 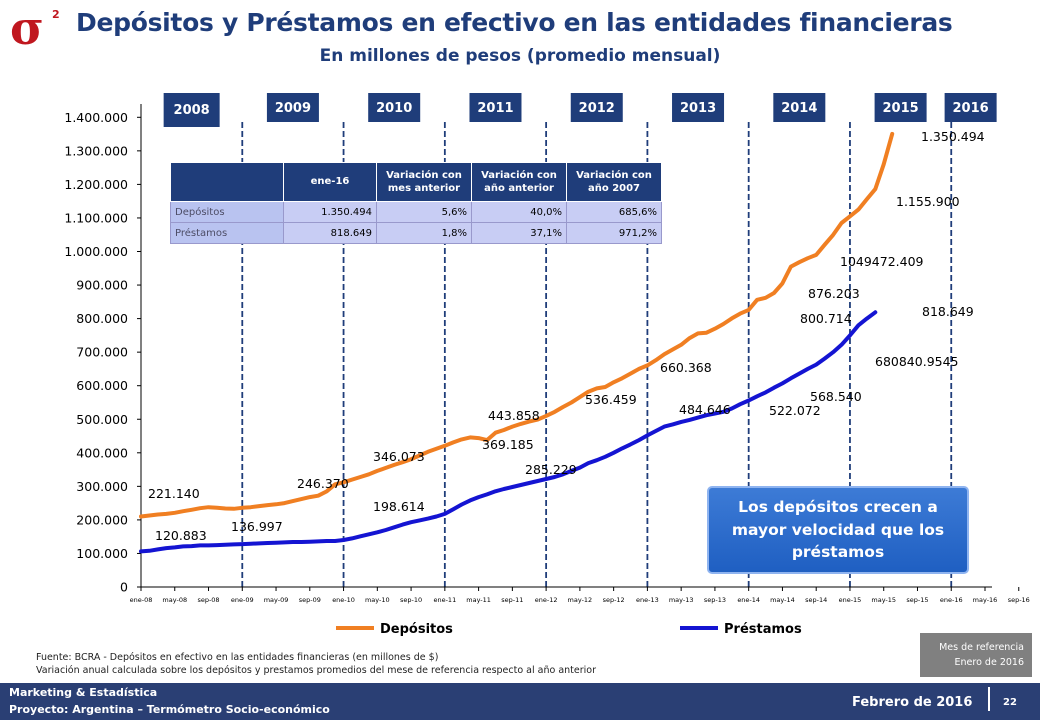 What do you see at coordinates (546, 600) in the screenshot?
I see `x-tick-label: ene-12` at bounding box center [546, 600].